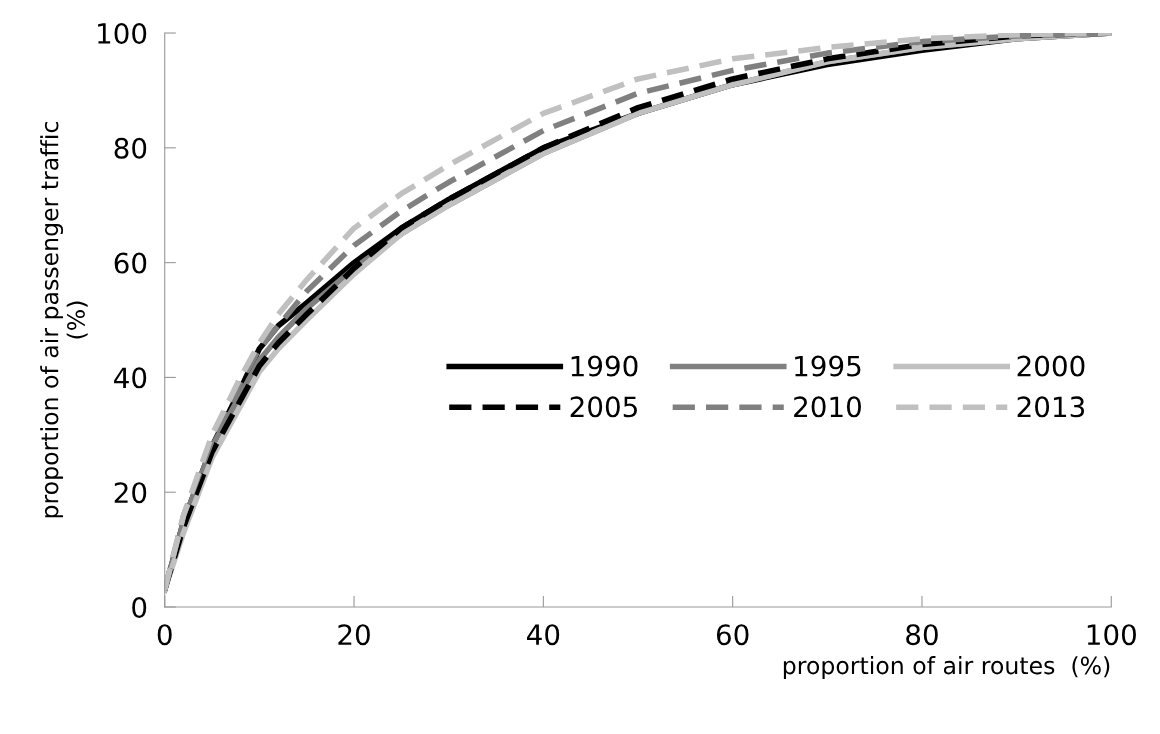  Describe the element at coordinates (130, 148) in the screenshot. I see `y-tick-label: 80` at that location.